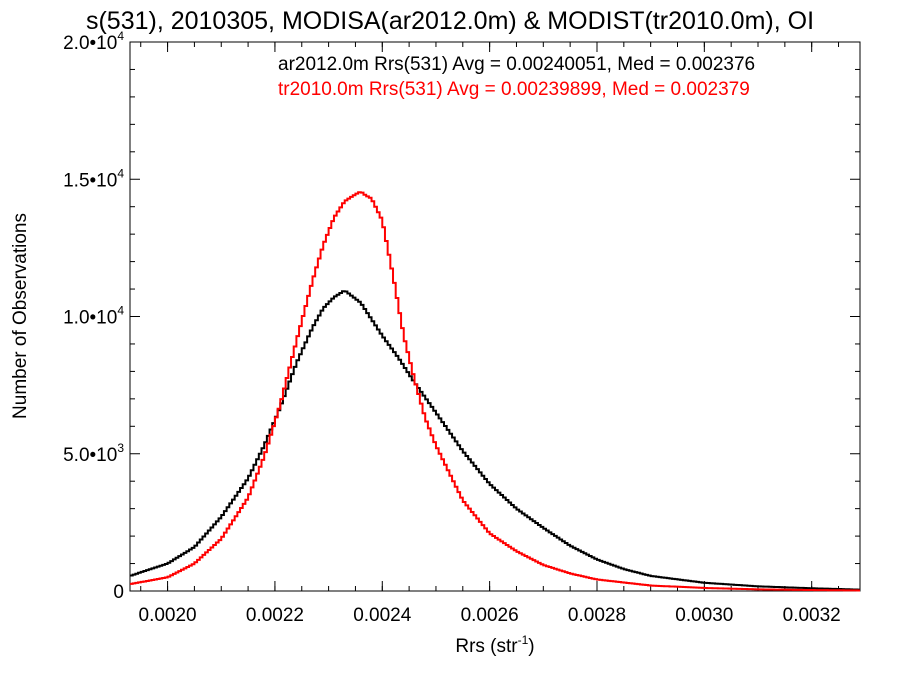  Describe the element at coordinates (168, 615) in the screenshot. I see `x-tick-label: 0.0020` at that location.